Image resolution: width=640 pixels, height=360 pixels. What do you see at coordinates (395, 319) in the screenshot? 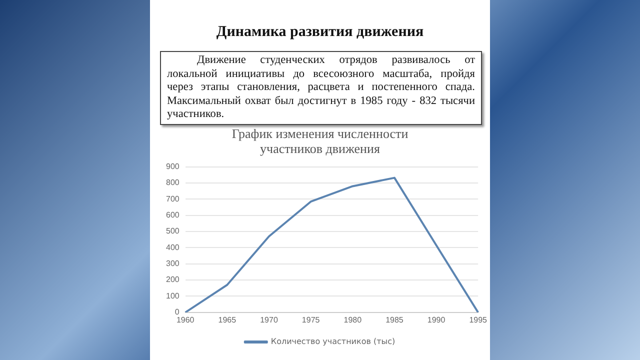
I see `x-tick-label: 1985` at bounding box center [395, 319].